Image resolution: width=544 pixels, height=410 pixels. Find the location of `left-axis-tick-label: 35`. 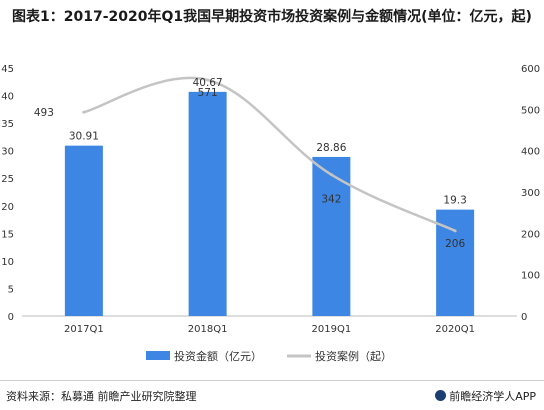

left-axis-tick-label: 35 is located at coordinates (7, 124).